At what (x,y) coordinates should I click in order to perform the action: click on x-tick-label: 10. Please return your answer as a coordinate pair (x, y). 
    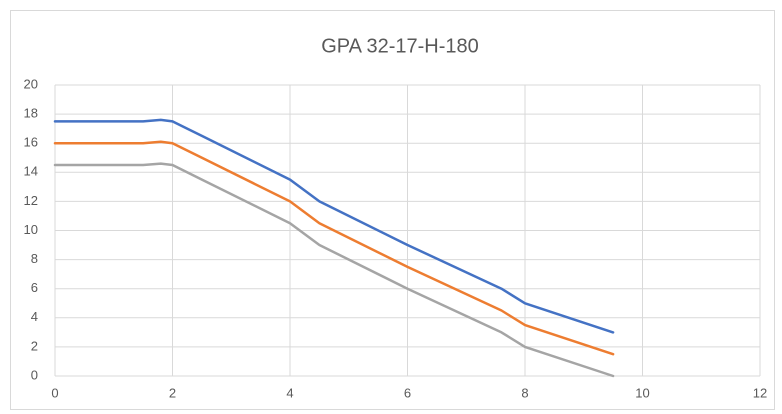
    Looking at the image, I should click on (642, 392).